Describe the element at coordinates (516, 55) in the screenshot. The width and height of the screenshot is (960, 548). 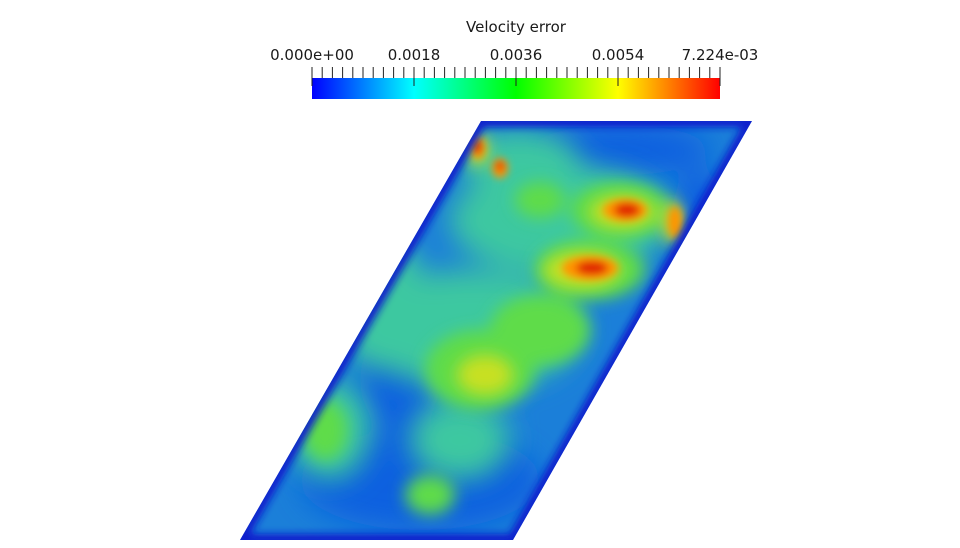
I see `colorbar-label-2: 0.0036` at that location.